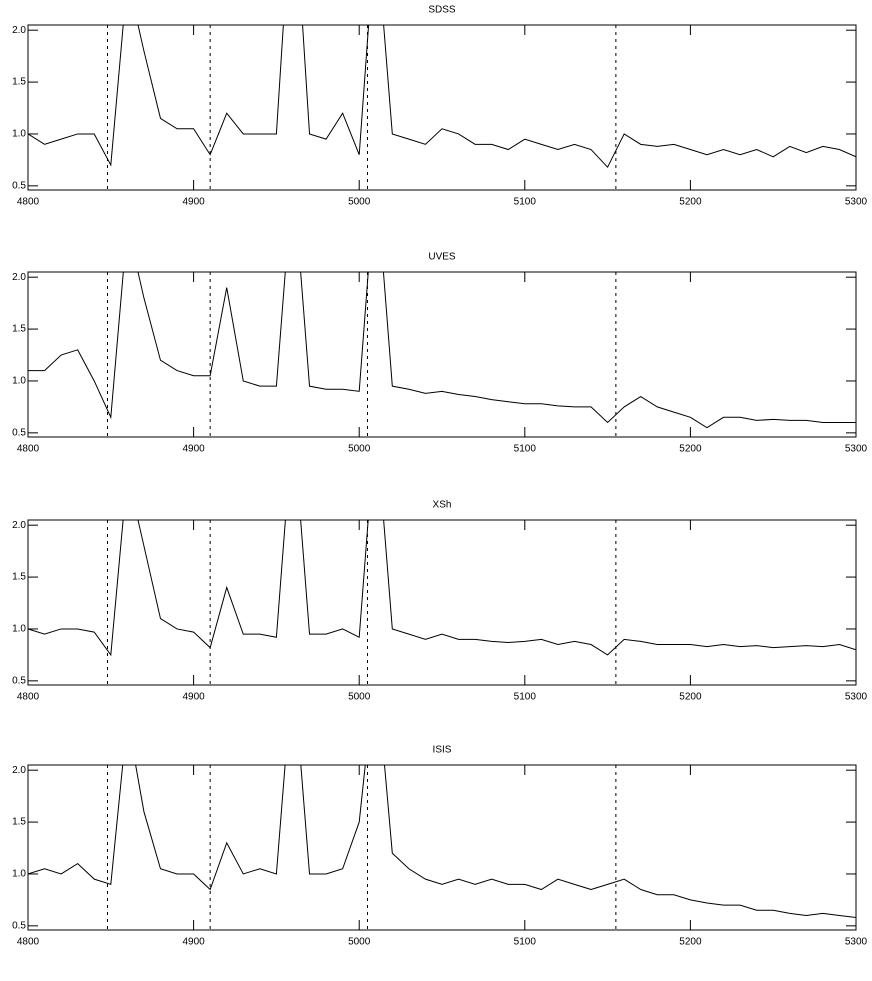 This screenshot has width=872, height=981. I want to click on panel-title: UVES, so click(442, 257).